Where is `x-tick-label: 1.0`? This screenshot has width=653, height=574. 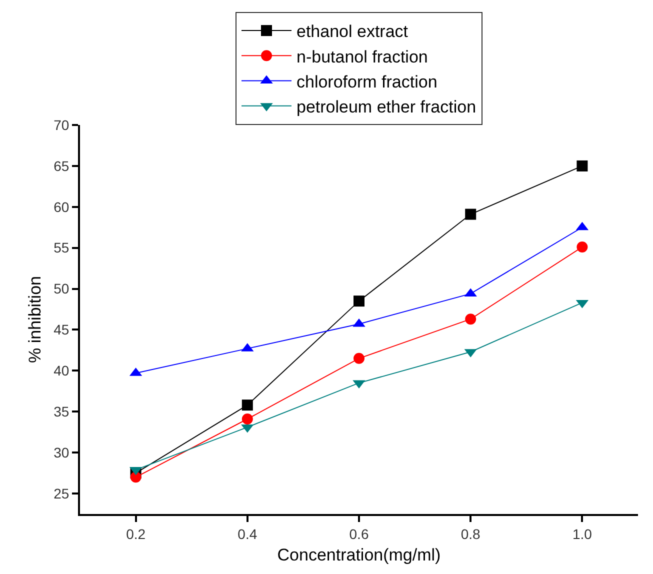 x-tick-label: 1.0 is located at coordinates (582, 534).